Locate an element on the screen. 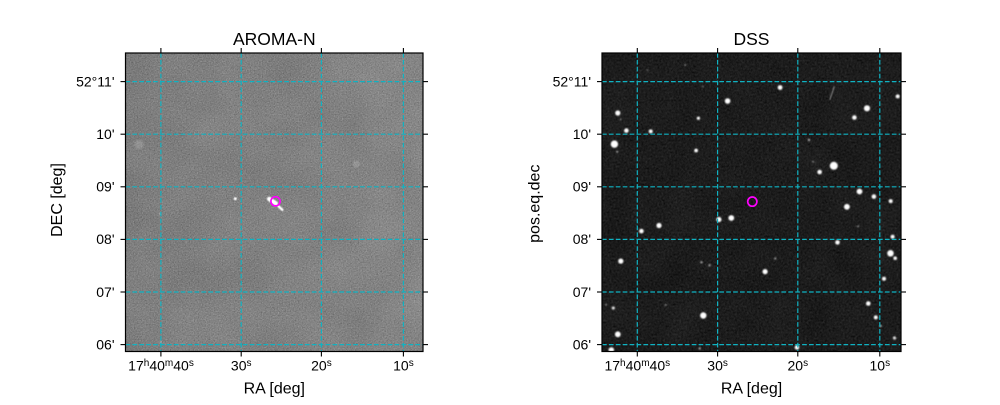 The image size is (1000, 405). svg-text: DSS is located at coordinates (752, 39).